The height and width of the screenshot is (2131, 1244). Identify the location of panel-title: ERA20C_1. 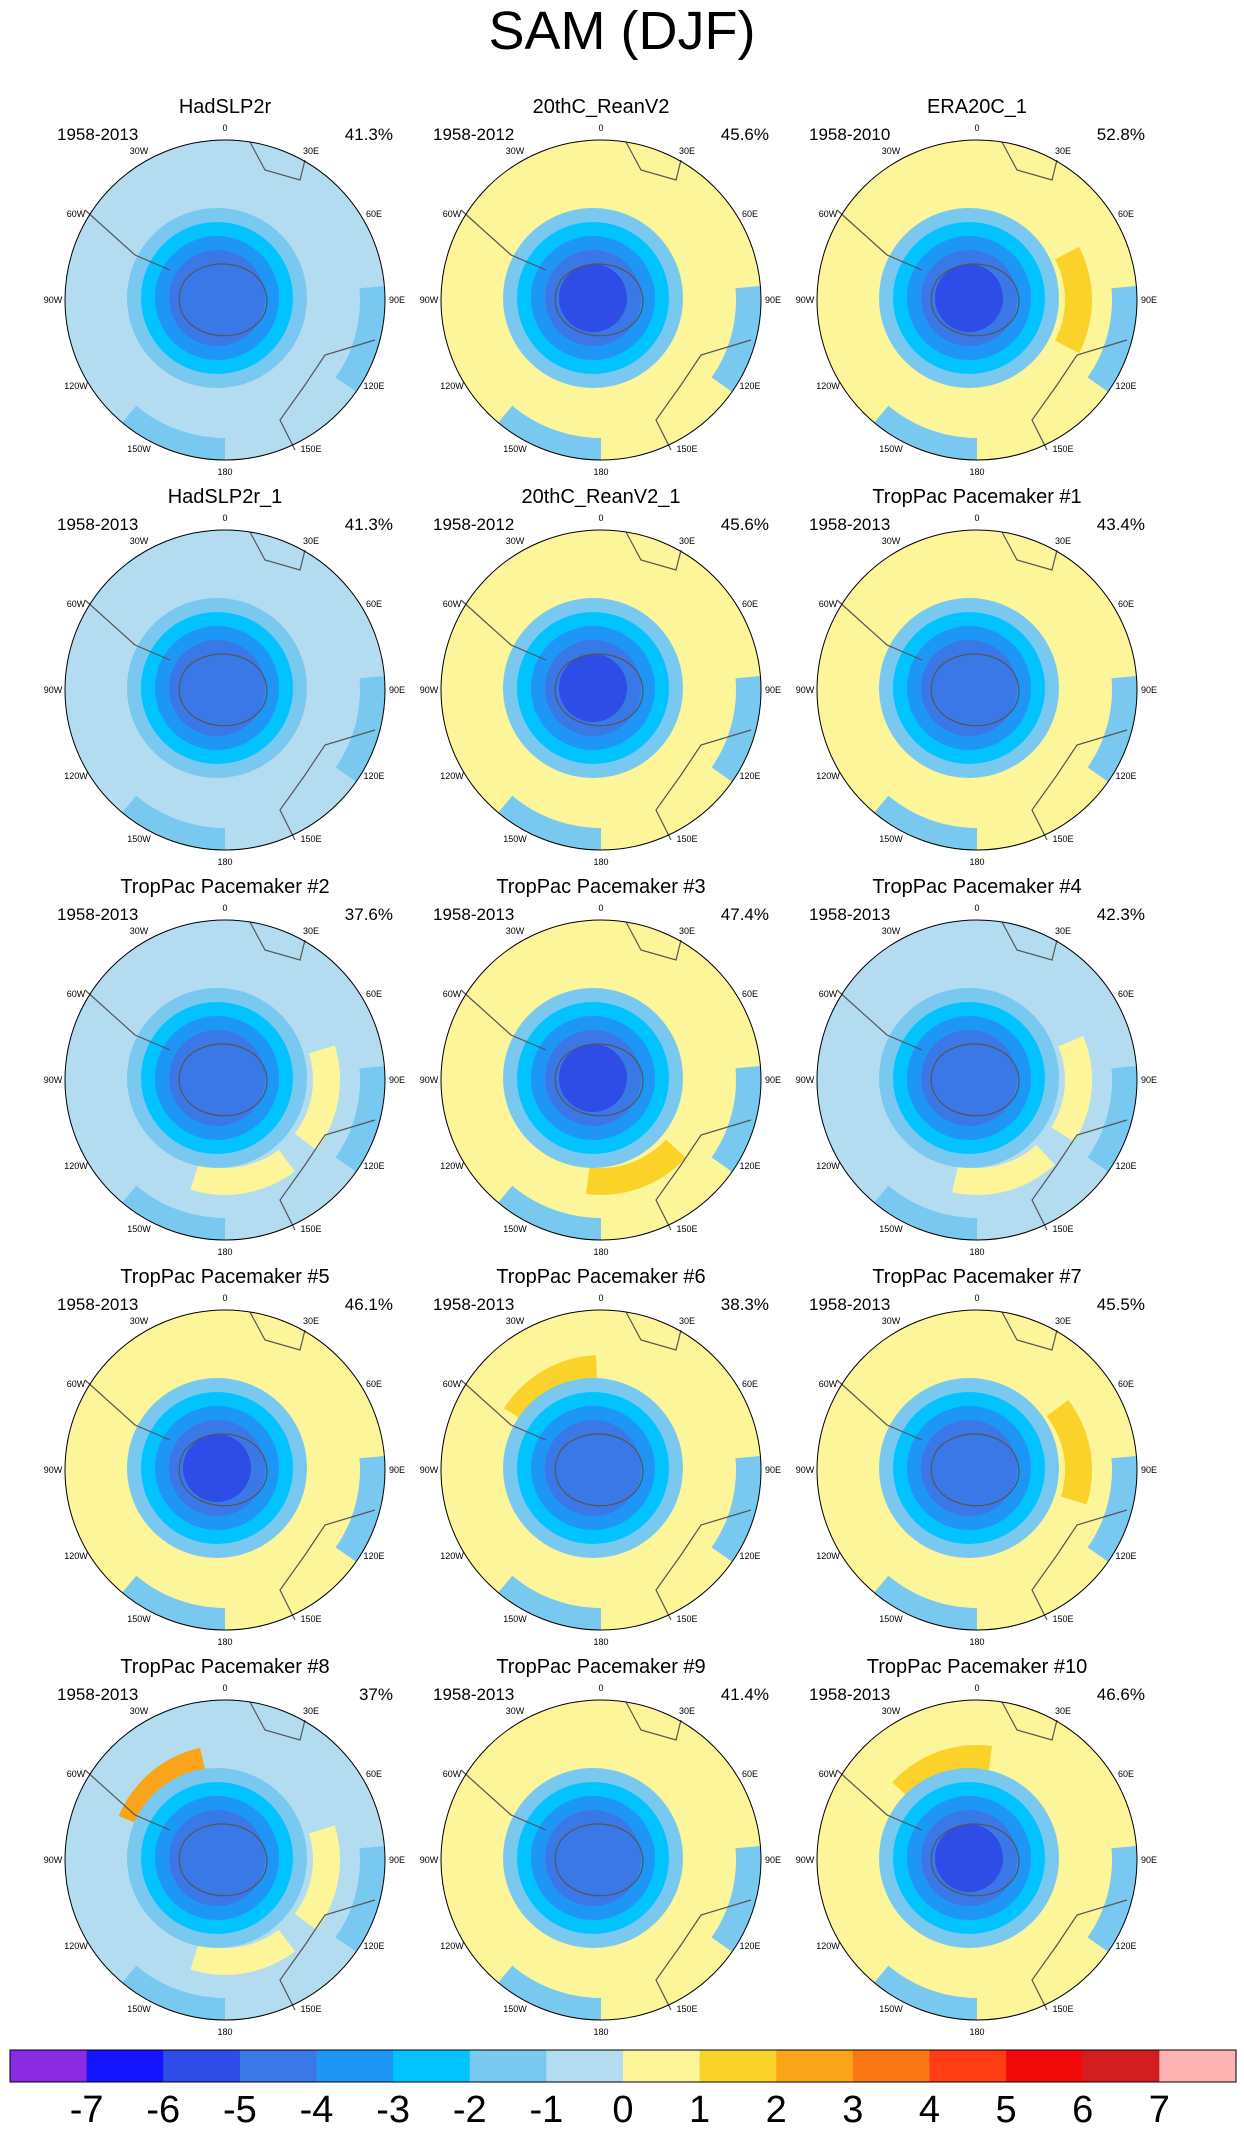
(977, 107).